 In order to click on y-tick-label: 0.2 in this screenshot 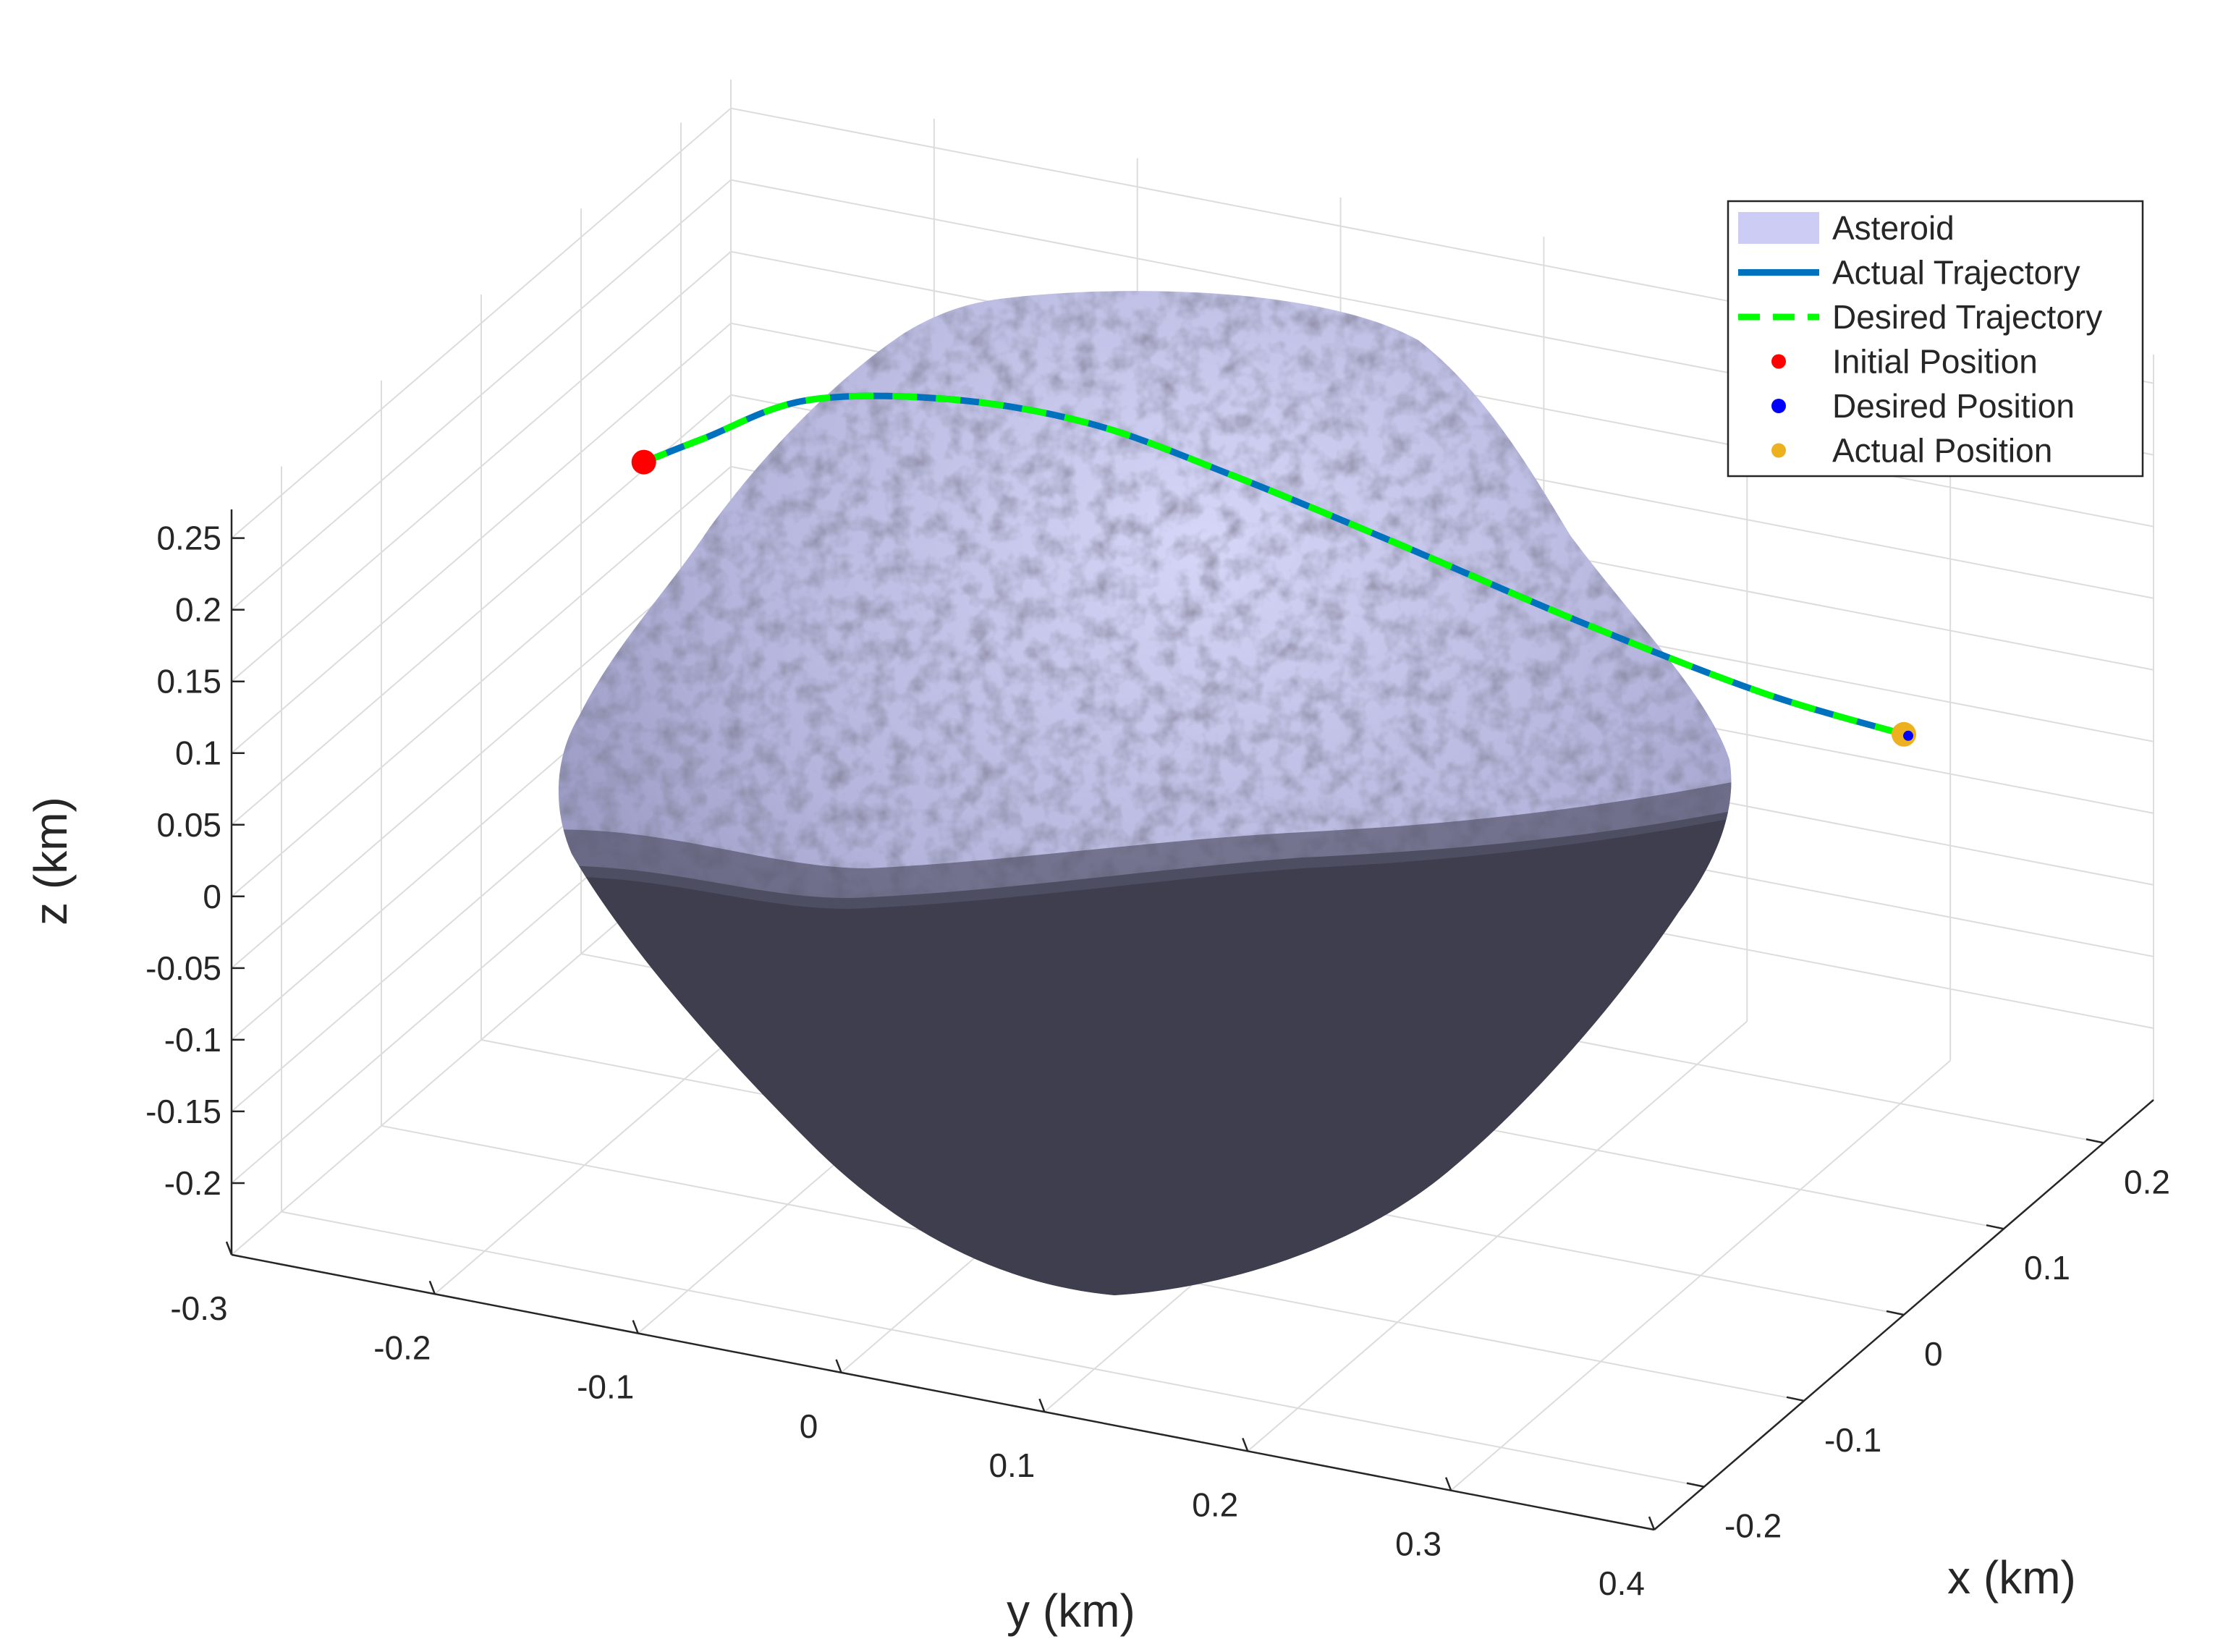, I will do `click(1215, 1504)`.